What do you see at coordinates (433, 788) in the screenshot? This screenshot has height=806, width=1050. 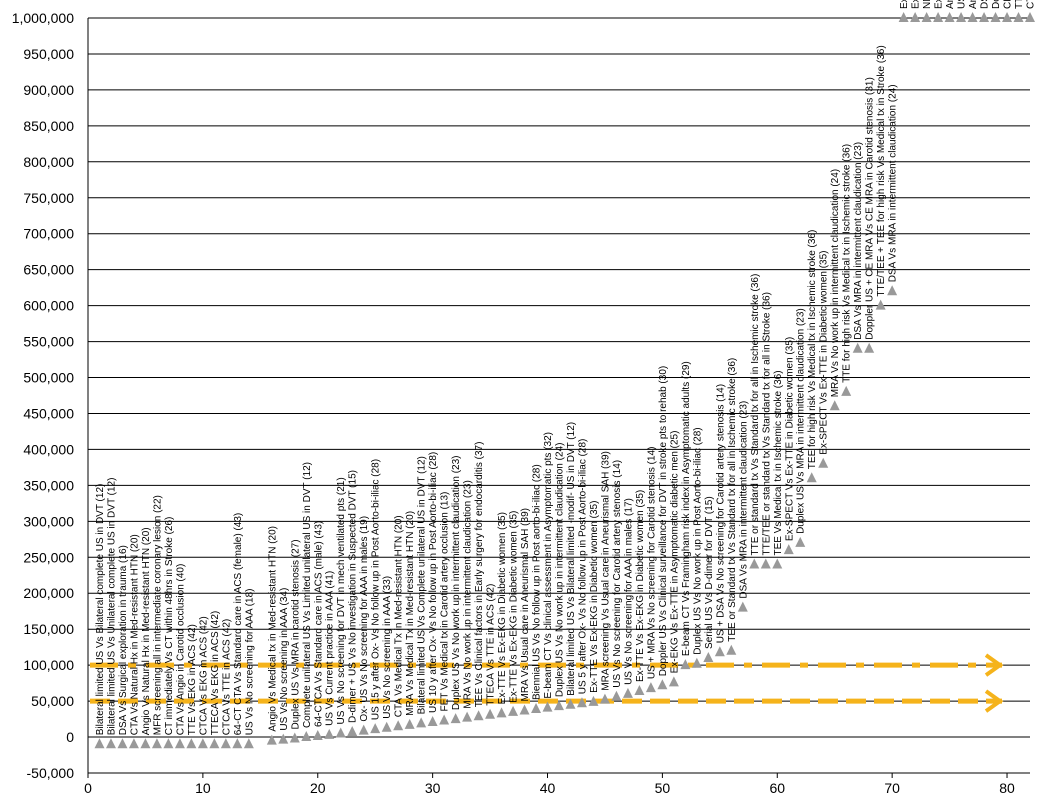 I see `x-tick-label: 30` at bounding box center [433, 788].